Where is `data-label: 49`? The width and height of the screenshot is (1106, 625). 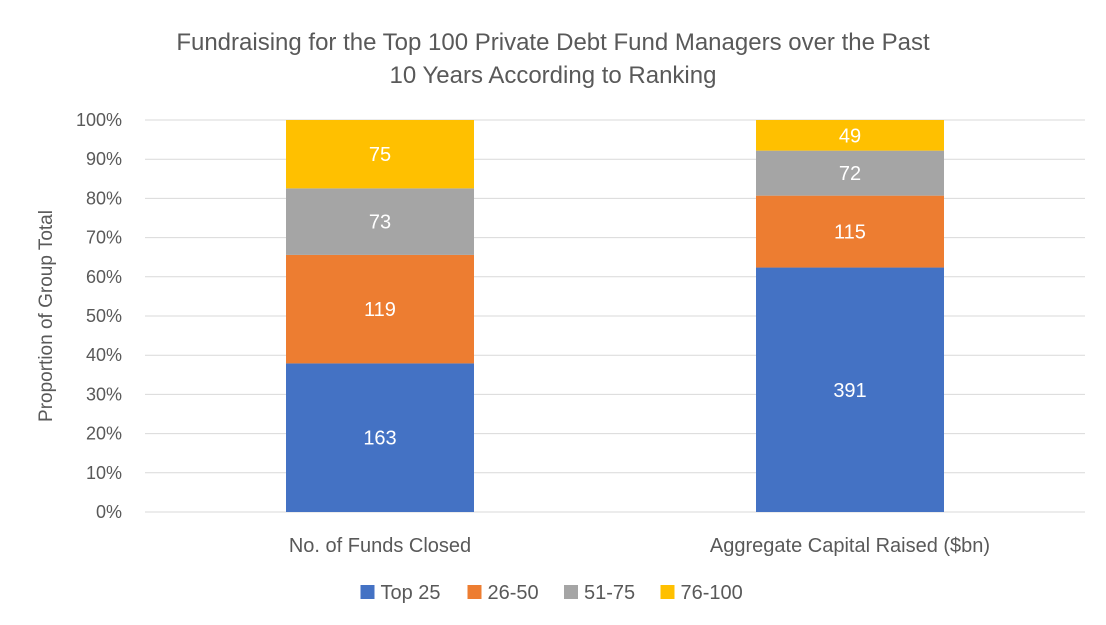
data-label: 49 is located at coordinates (850, 136).